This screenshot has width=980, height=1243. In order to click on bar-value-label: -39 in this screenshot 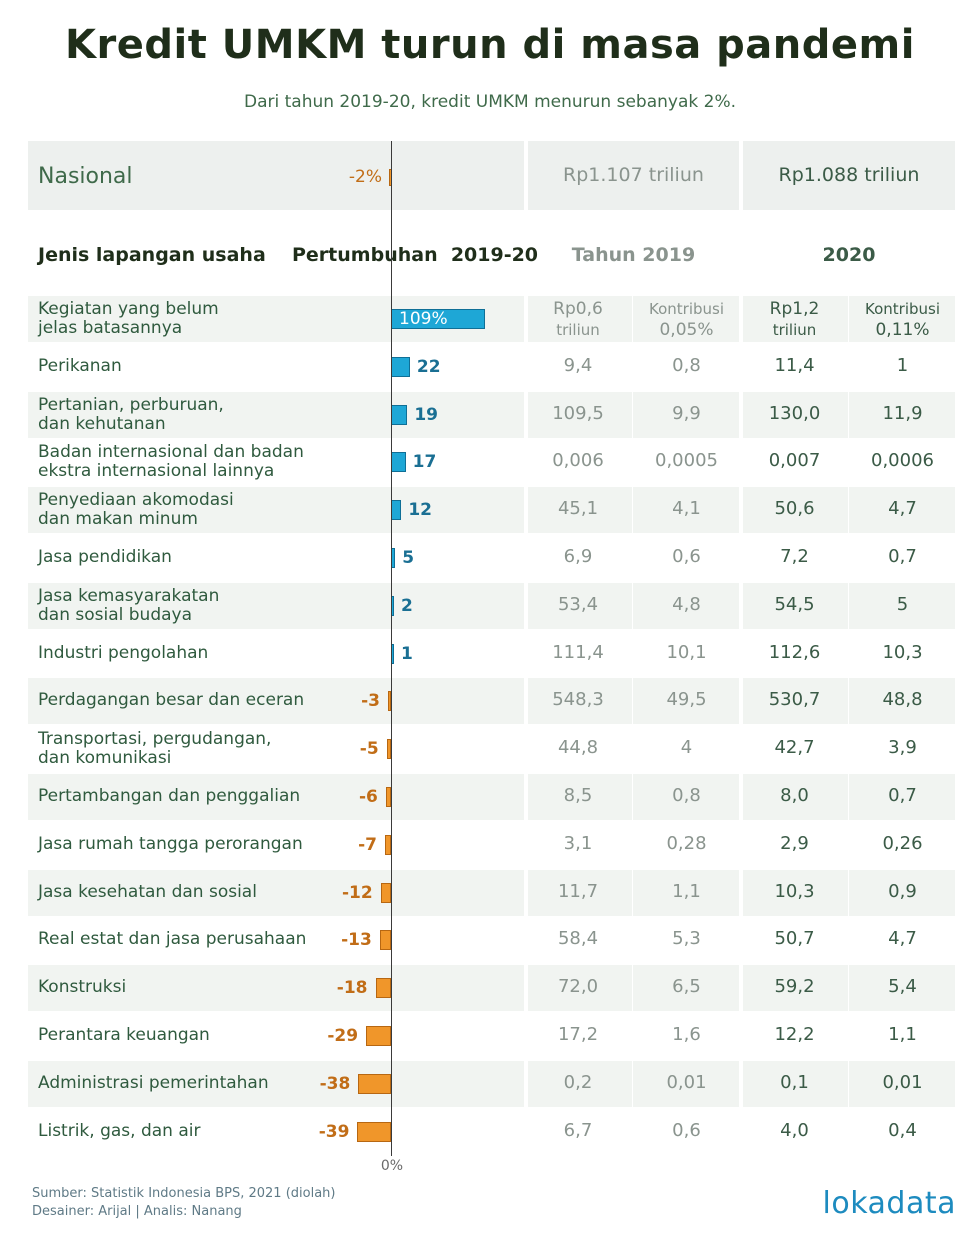, I will do `click(334, 1131)`.